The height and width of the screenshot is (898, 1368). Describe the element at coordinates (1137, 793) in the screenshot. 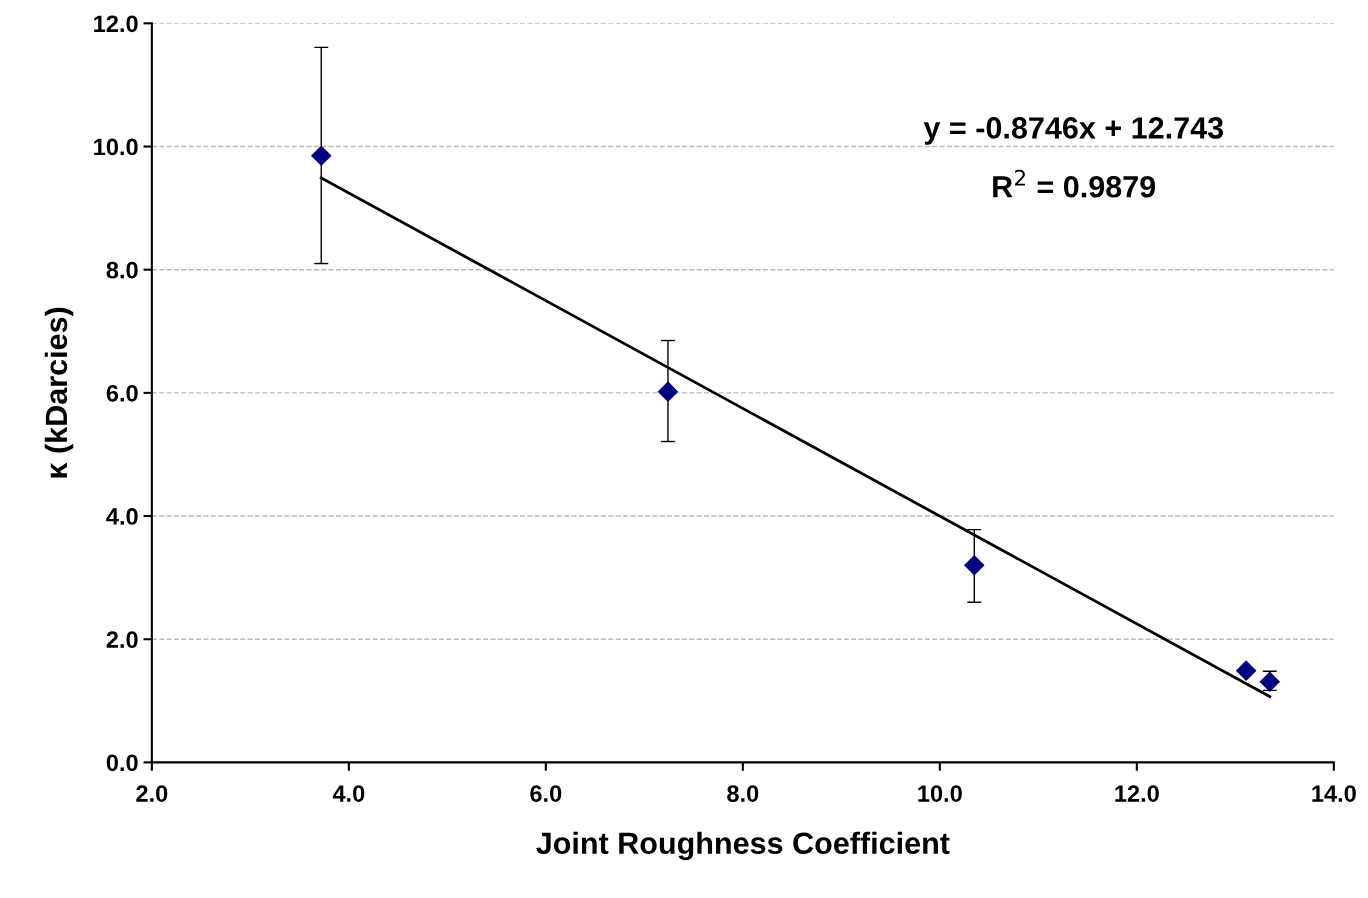

I see `x-tick-label: 12.0` at that location.